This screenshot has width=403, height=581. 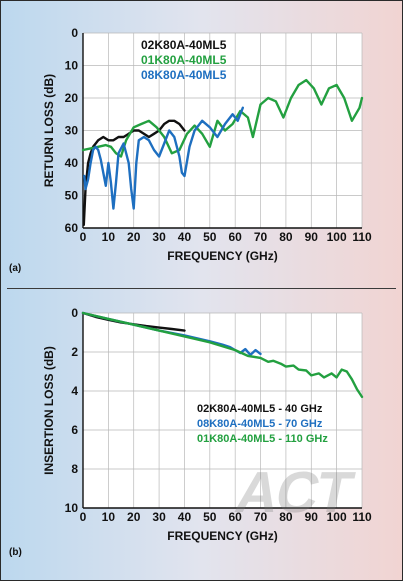 I want to click on x-tick-label-1-1: 10, so click(x=109, y=517).